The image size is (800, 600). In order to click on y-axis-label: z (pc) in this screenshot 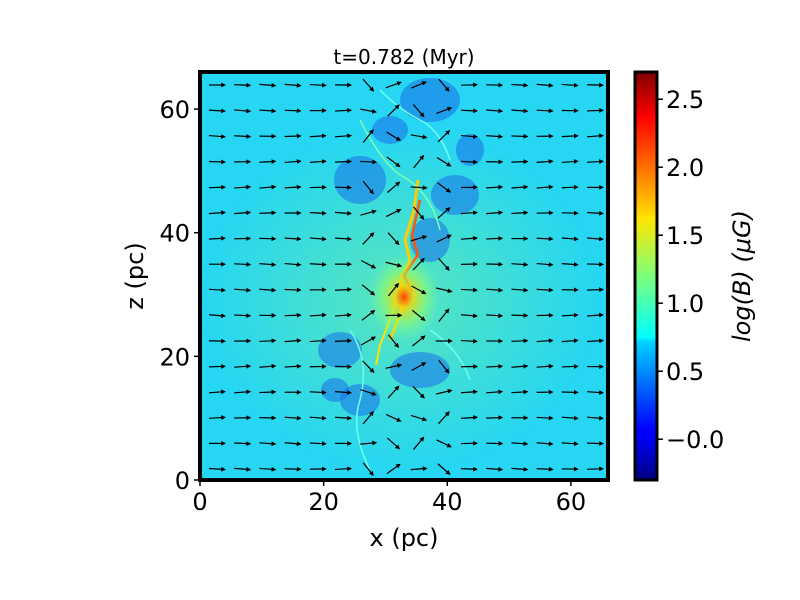, I will do `click(135, 275)`.